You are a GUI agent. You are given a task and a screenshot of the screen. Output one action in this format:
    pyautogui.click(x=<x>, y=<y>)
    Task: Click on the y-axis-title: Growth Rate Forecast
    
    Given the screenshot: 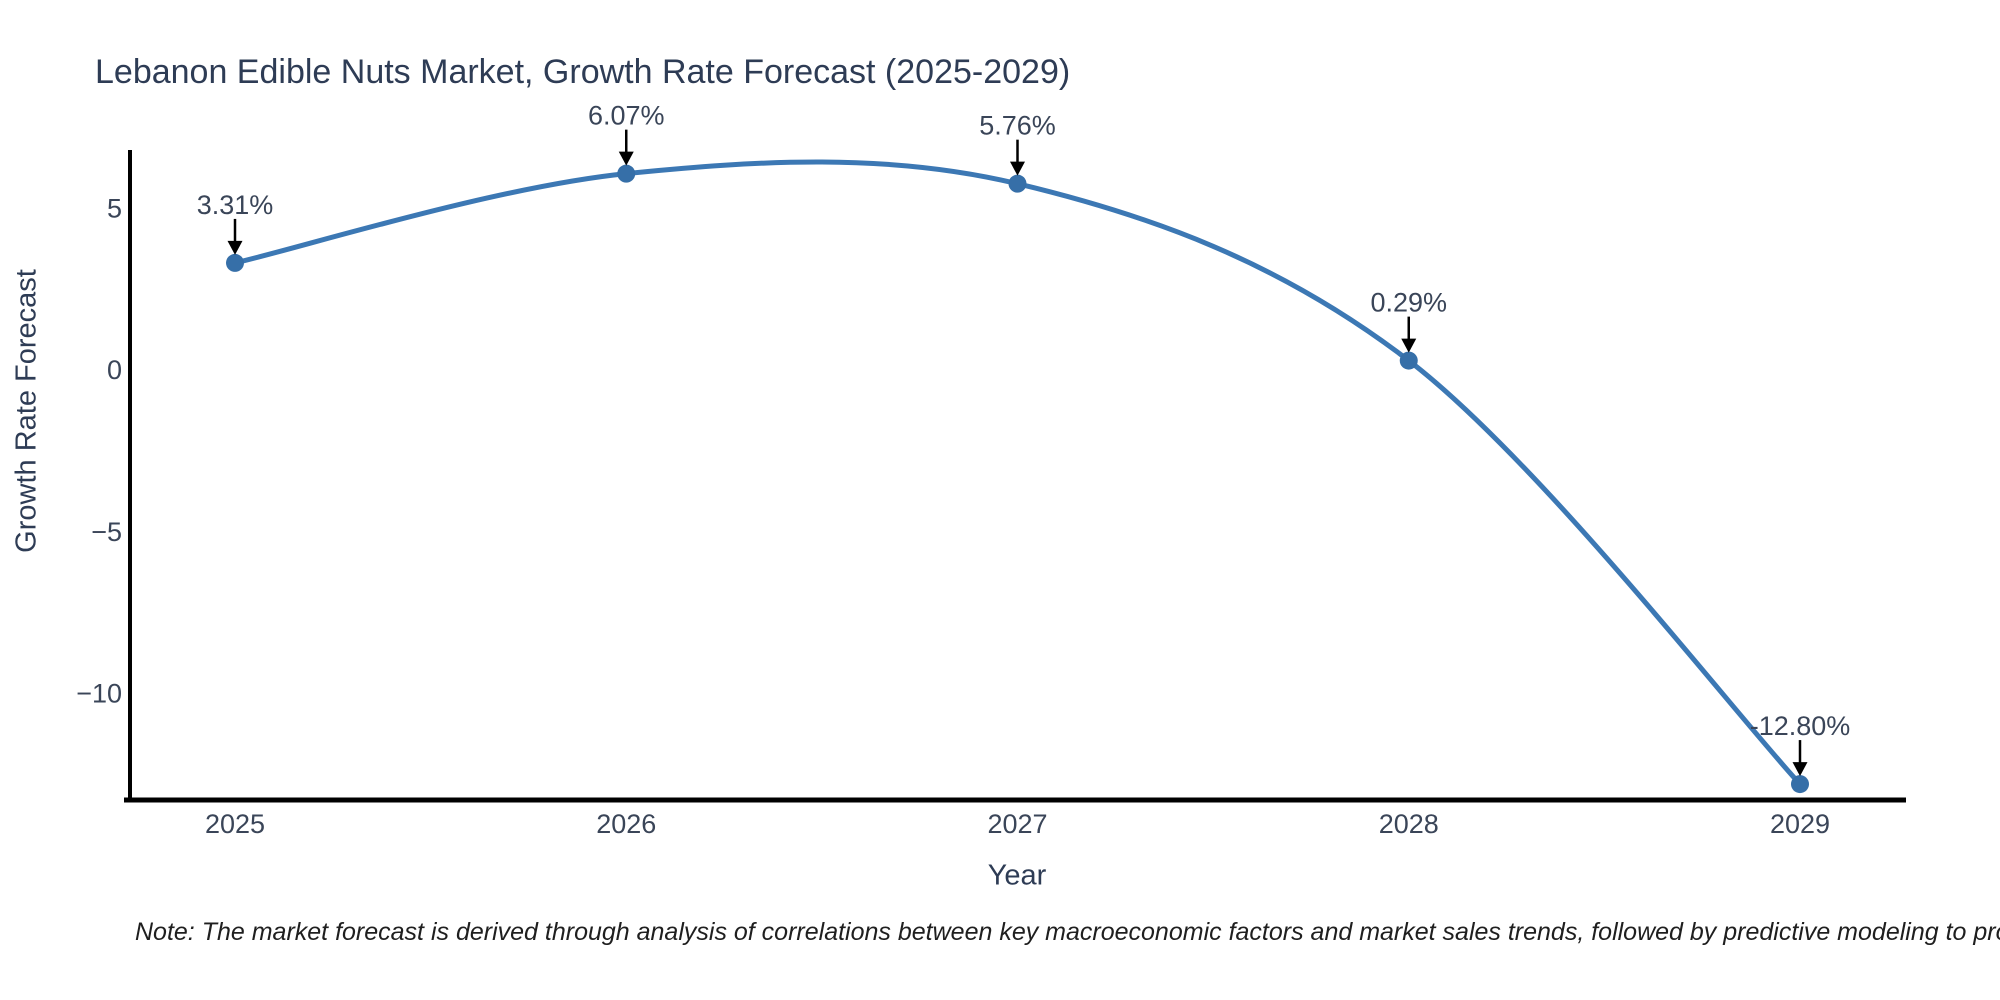 What is the action you would take?
    pyautogui.click(x=26, y=411)
    